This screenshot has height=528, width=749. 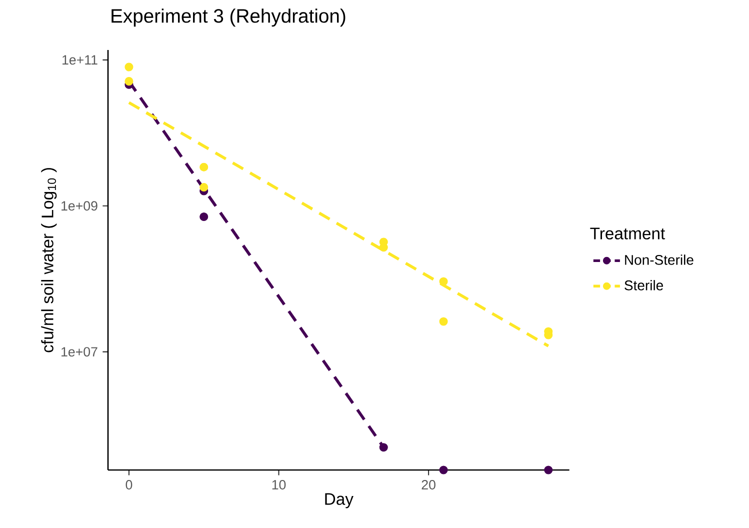 What do you see at coordinates (429, 485) in the screenshot?
I see `x-tick-label: 20` at bounding box center [429, 485].